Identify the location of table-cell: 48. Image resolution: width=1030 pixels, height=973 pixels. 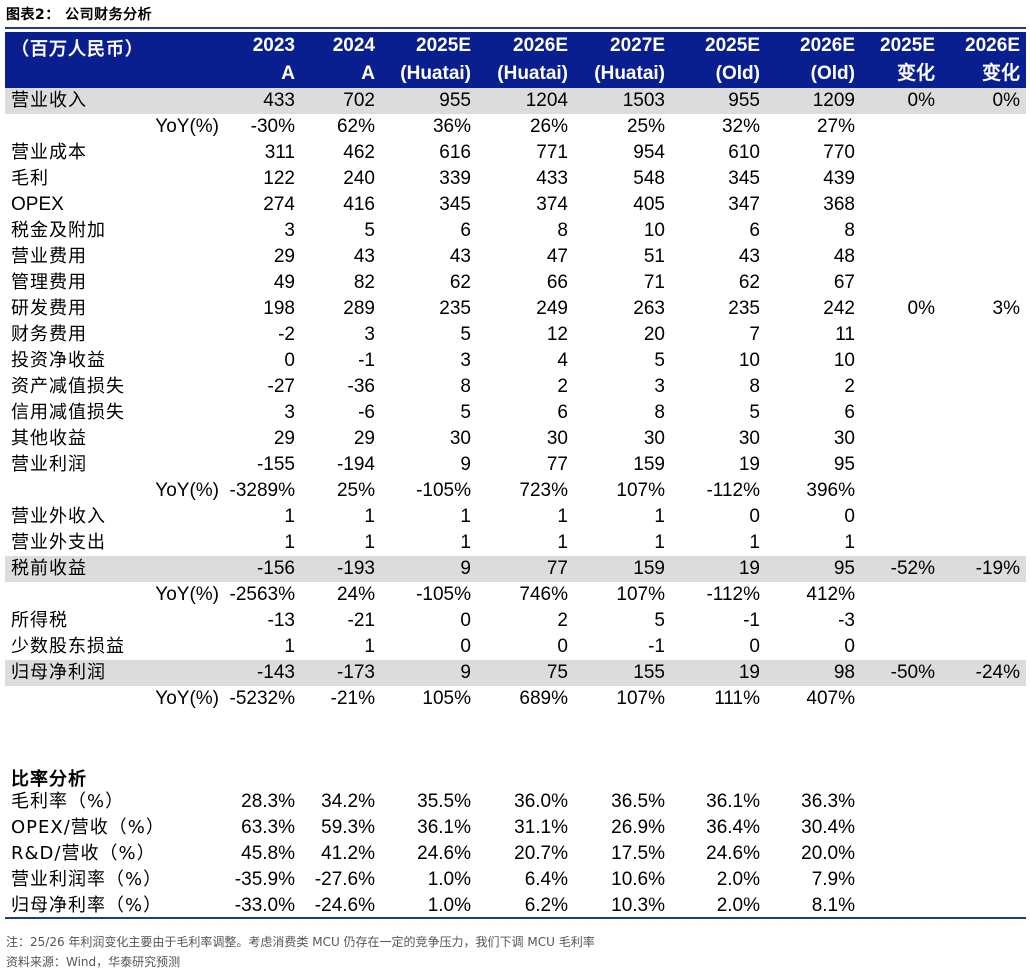
(844, 256).